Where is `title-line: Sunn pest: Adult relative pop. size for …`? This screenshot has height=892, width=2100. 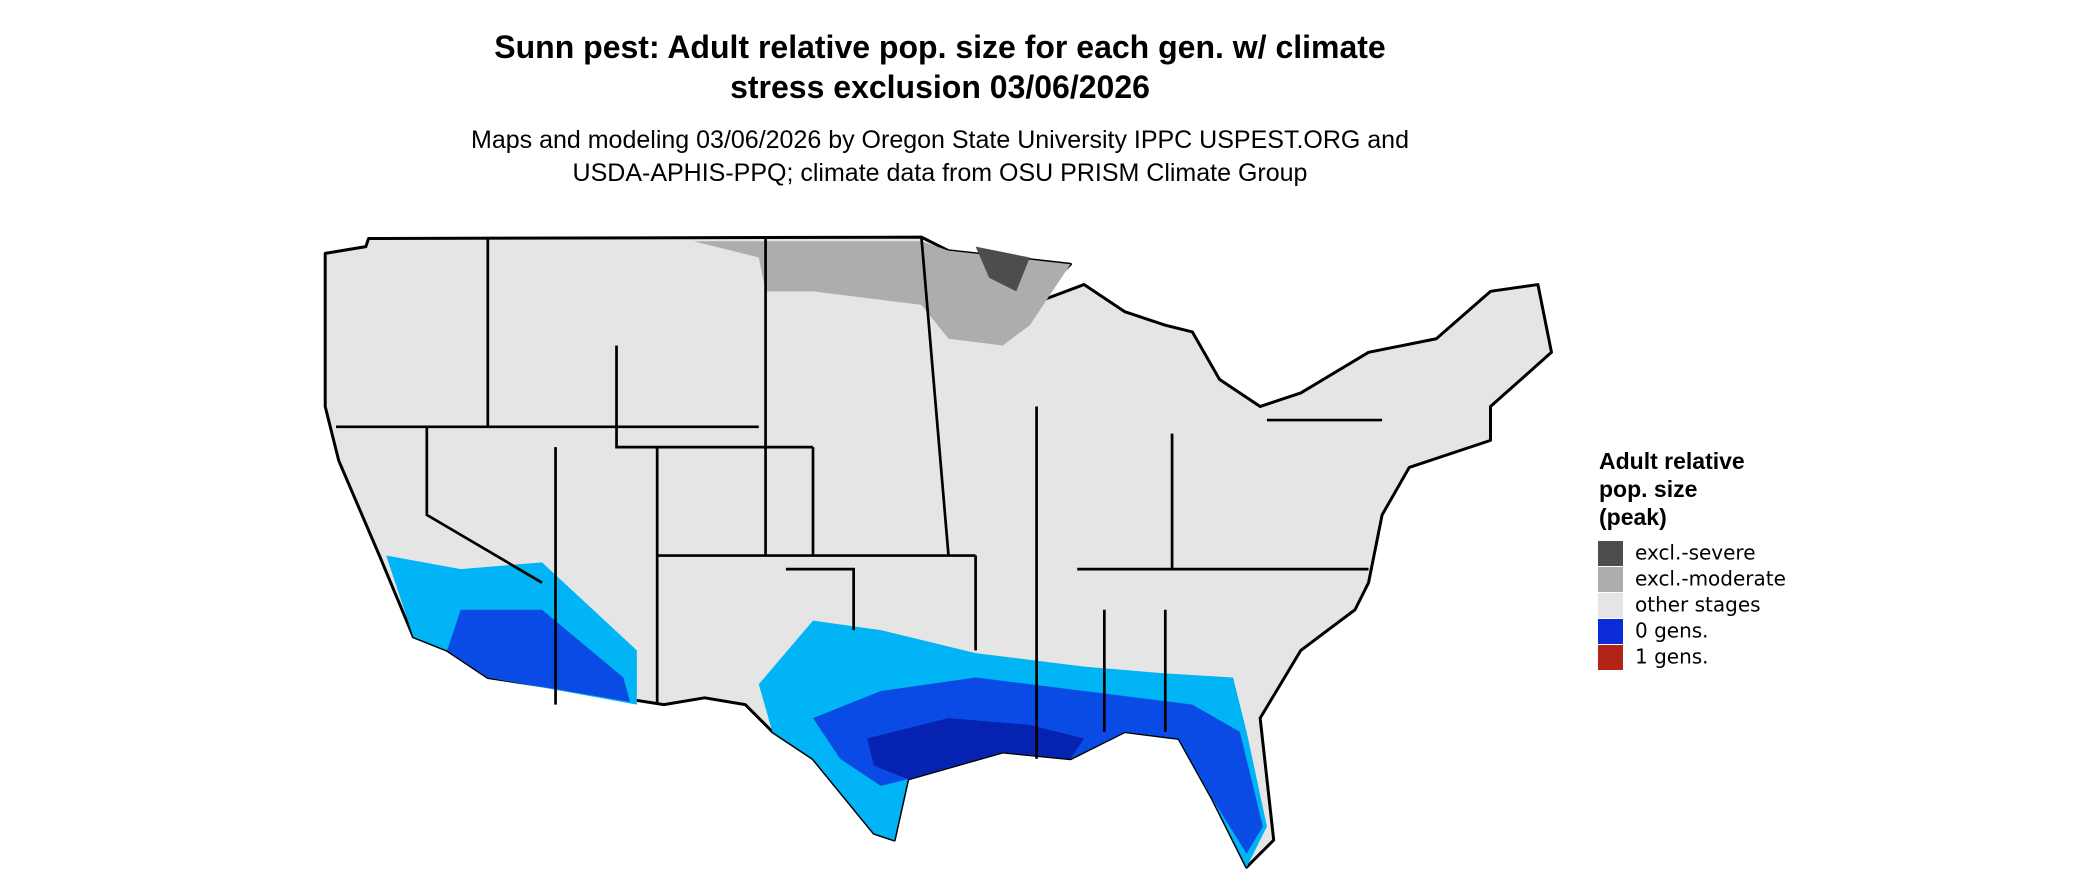 title-line: Sunn pest: Adult relative pop. size for … is located at coordinates (939, 47).